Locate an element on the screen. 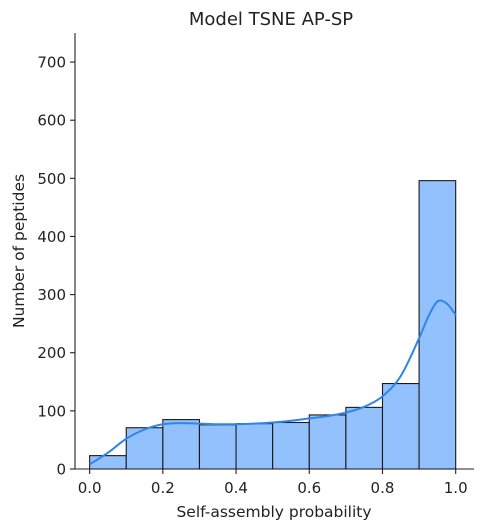 Image resolution: width=484 pixels, height=530 pixels. x-tick-label: 0.2 is located at coordinates (163, 488).